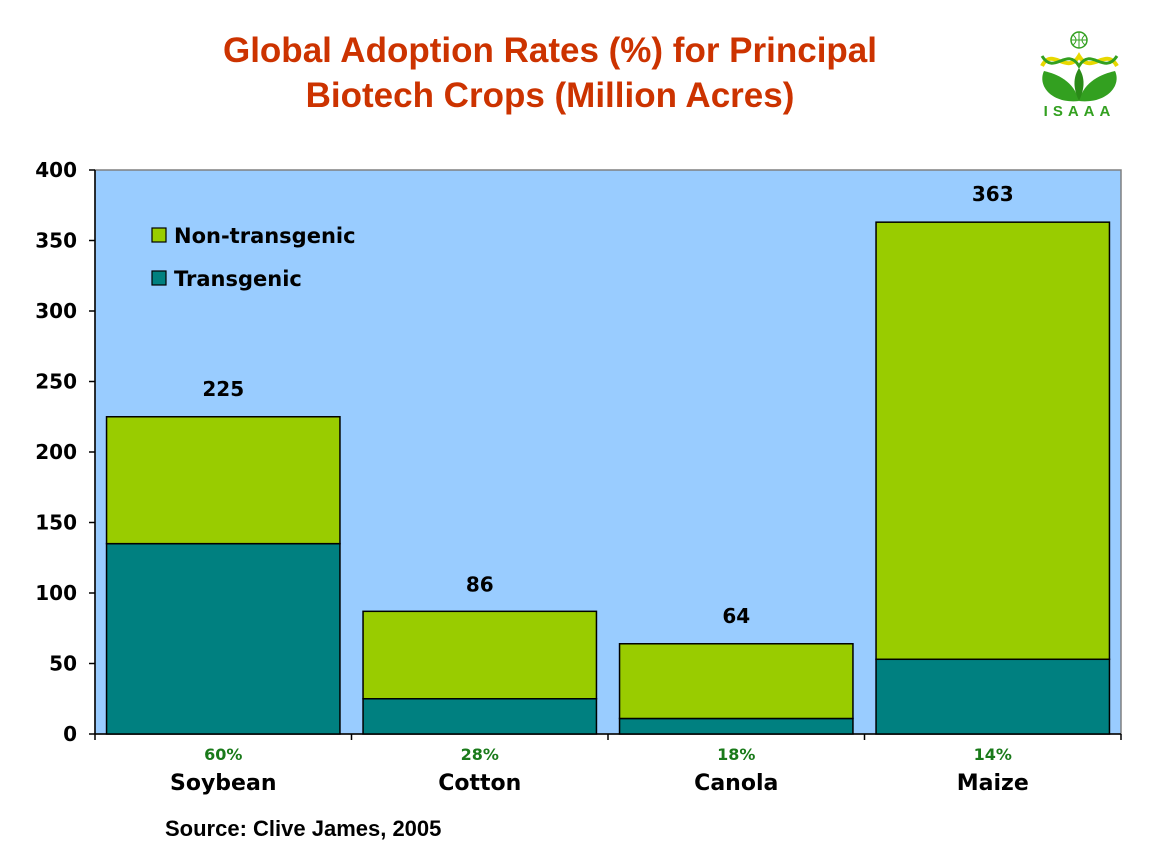 Image resolution: width=1152 pixels, height=864 pixels. What do you see at coordinates (480, 754) in the screenshot?
I see `adoption-percent-label: 28%` at bounding box center [480, 754].